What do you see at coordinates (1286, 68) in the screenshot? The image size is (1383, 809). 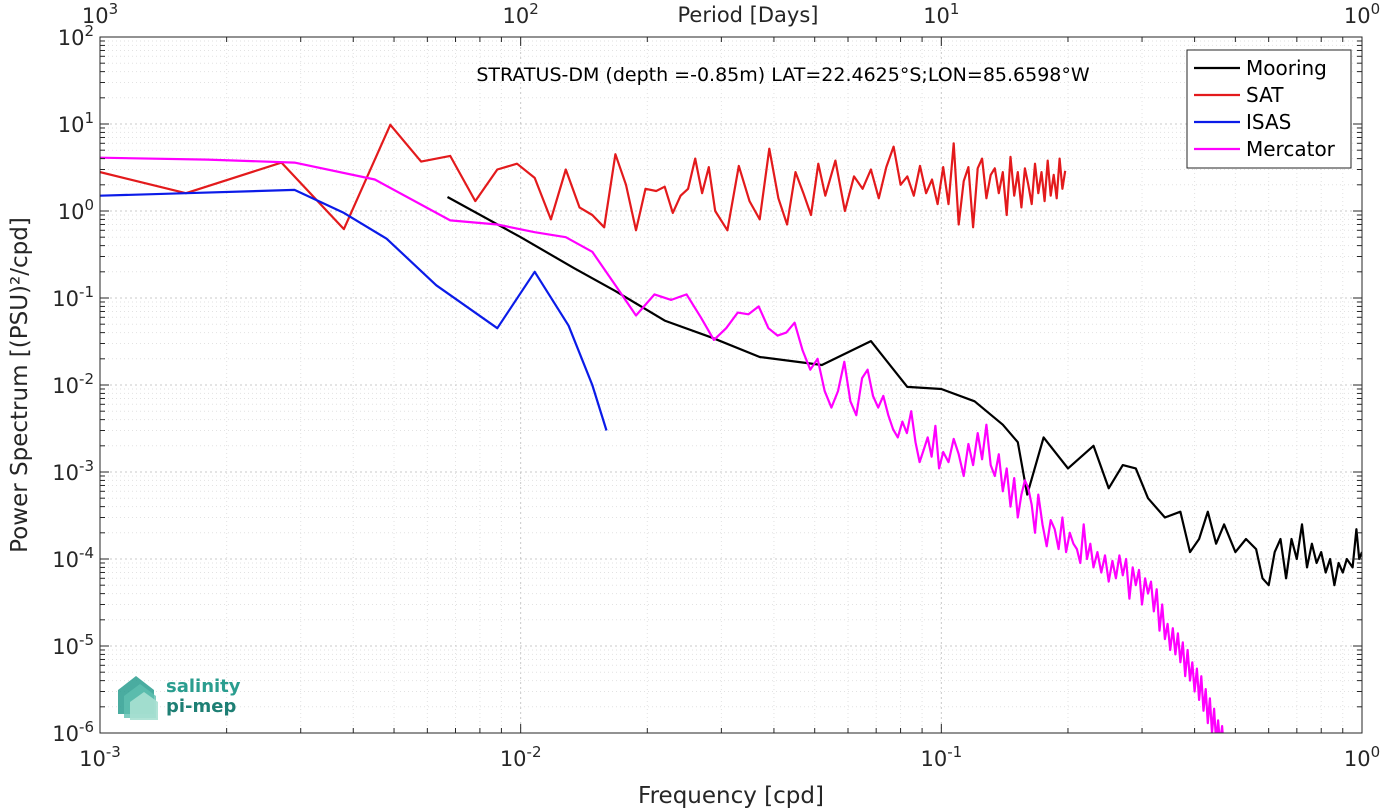 I see `legend-label-mooring: Mooring` at bounding box center [1286, 68].